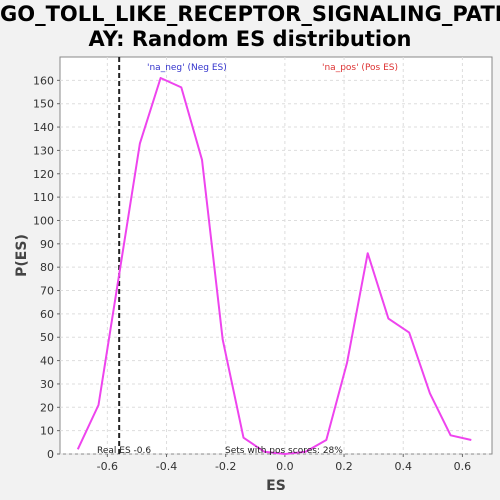 This screenshot has width=500, height=500. What do you see at coordinates (43, 127) in the screenshot?
I see `y-tick-label: 140` at bounding box center [43, 127].